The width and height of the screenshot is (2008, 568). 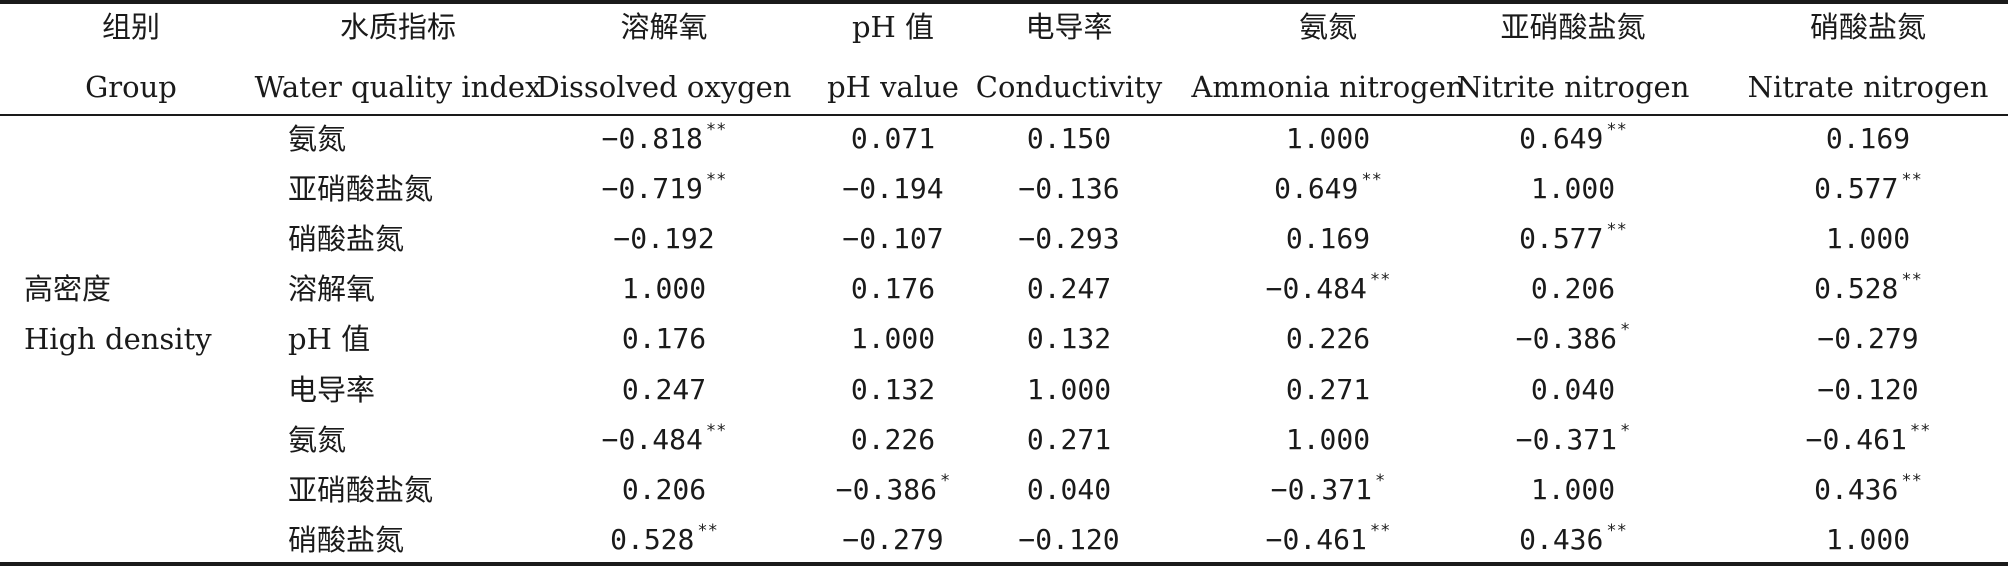 I want to click on column-header-cn: 硝酸盐氮, so click(x=1867, y=27).